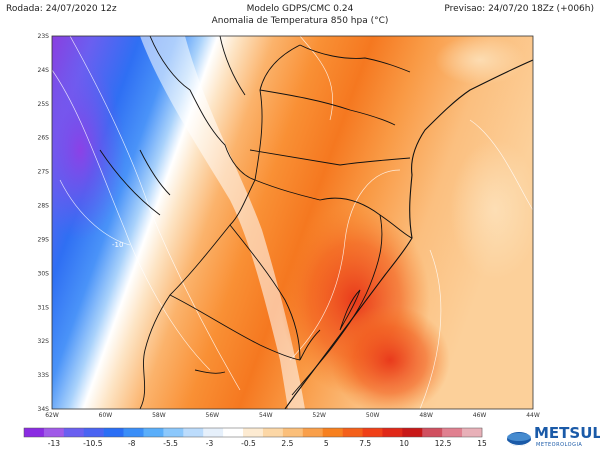  What do you see at coordinates (326, 443) in the screenshot?
I see `colorbar-value-label: 5` at bounding box center [326, 443].